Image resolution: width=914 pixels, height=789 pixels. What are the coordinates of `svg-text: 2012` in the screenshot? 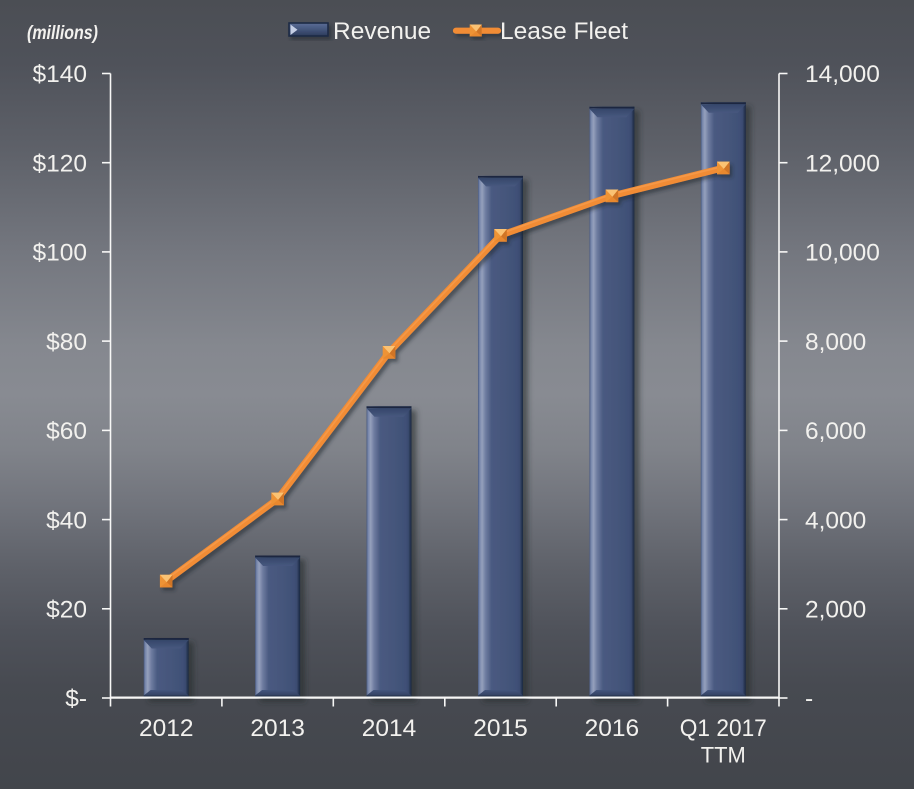 It's located at (166, 728).